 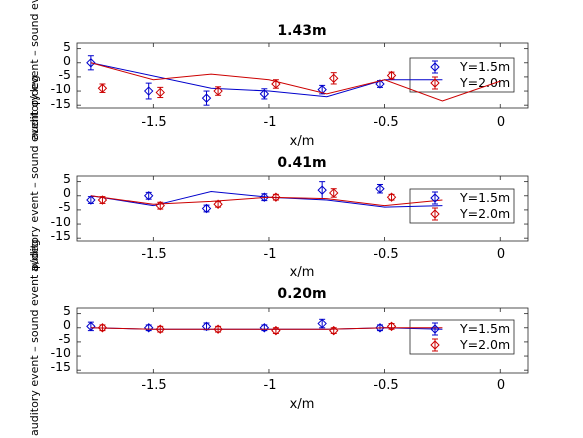 I want to click on panel-3-ytick-label: -15, so click(x=61, y=366).